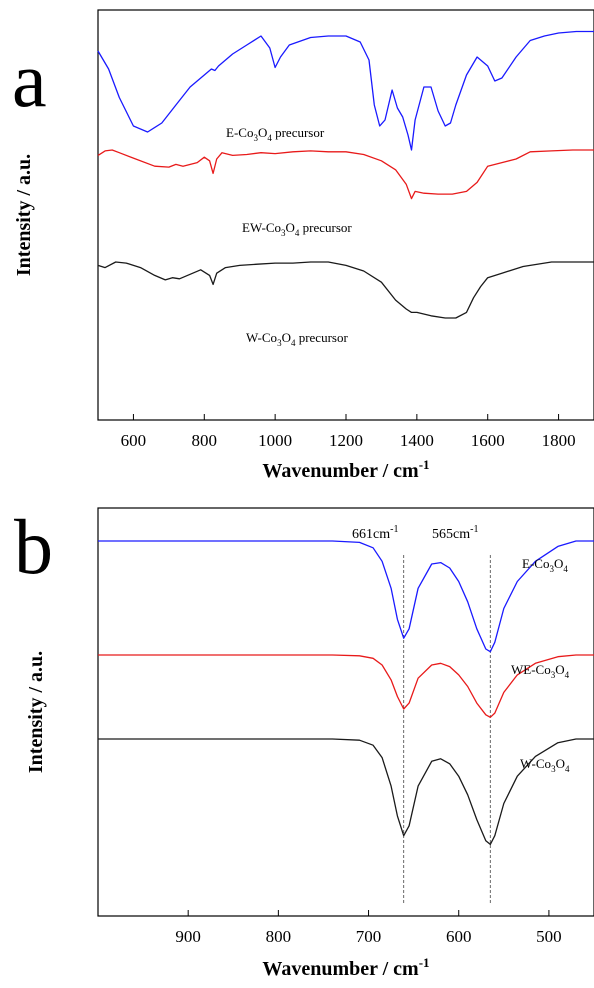  Describe the element at coordinates (297, 229) in the screenshot. I see `label-ew-precursor: EW-Co3O4 precursor` at that location.